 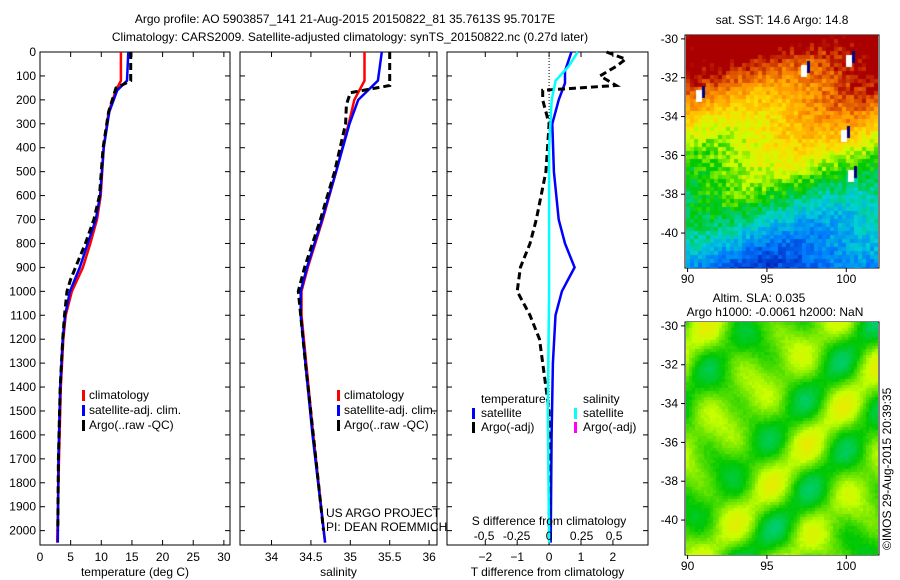 What do you see at coordinates (484, 536) in the screenshot?
I see `x-tick-label-secondary: -0.5` at bounding box center [484, 536].